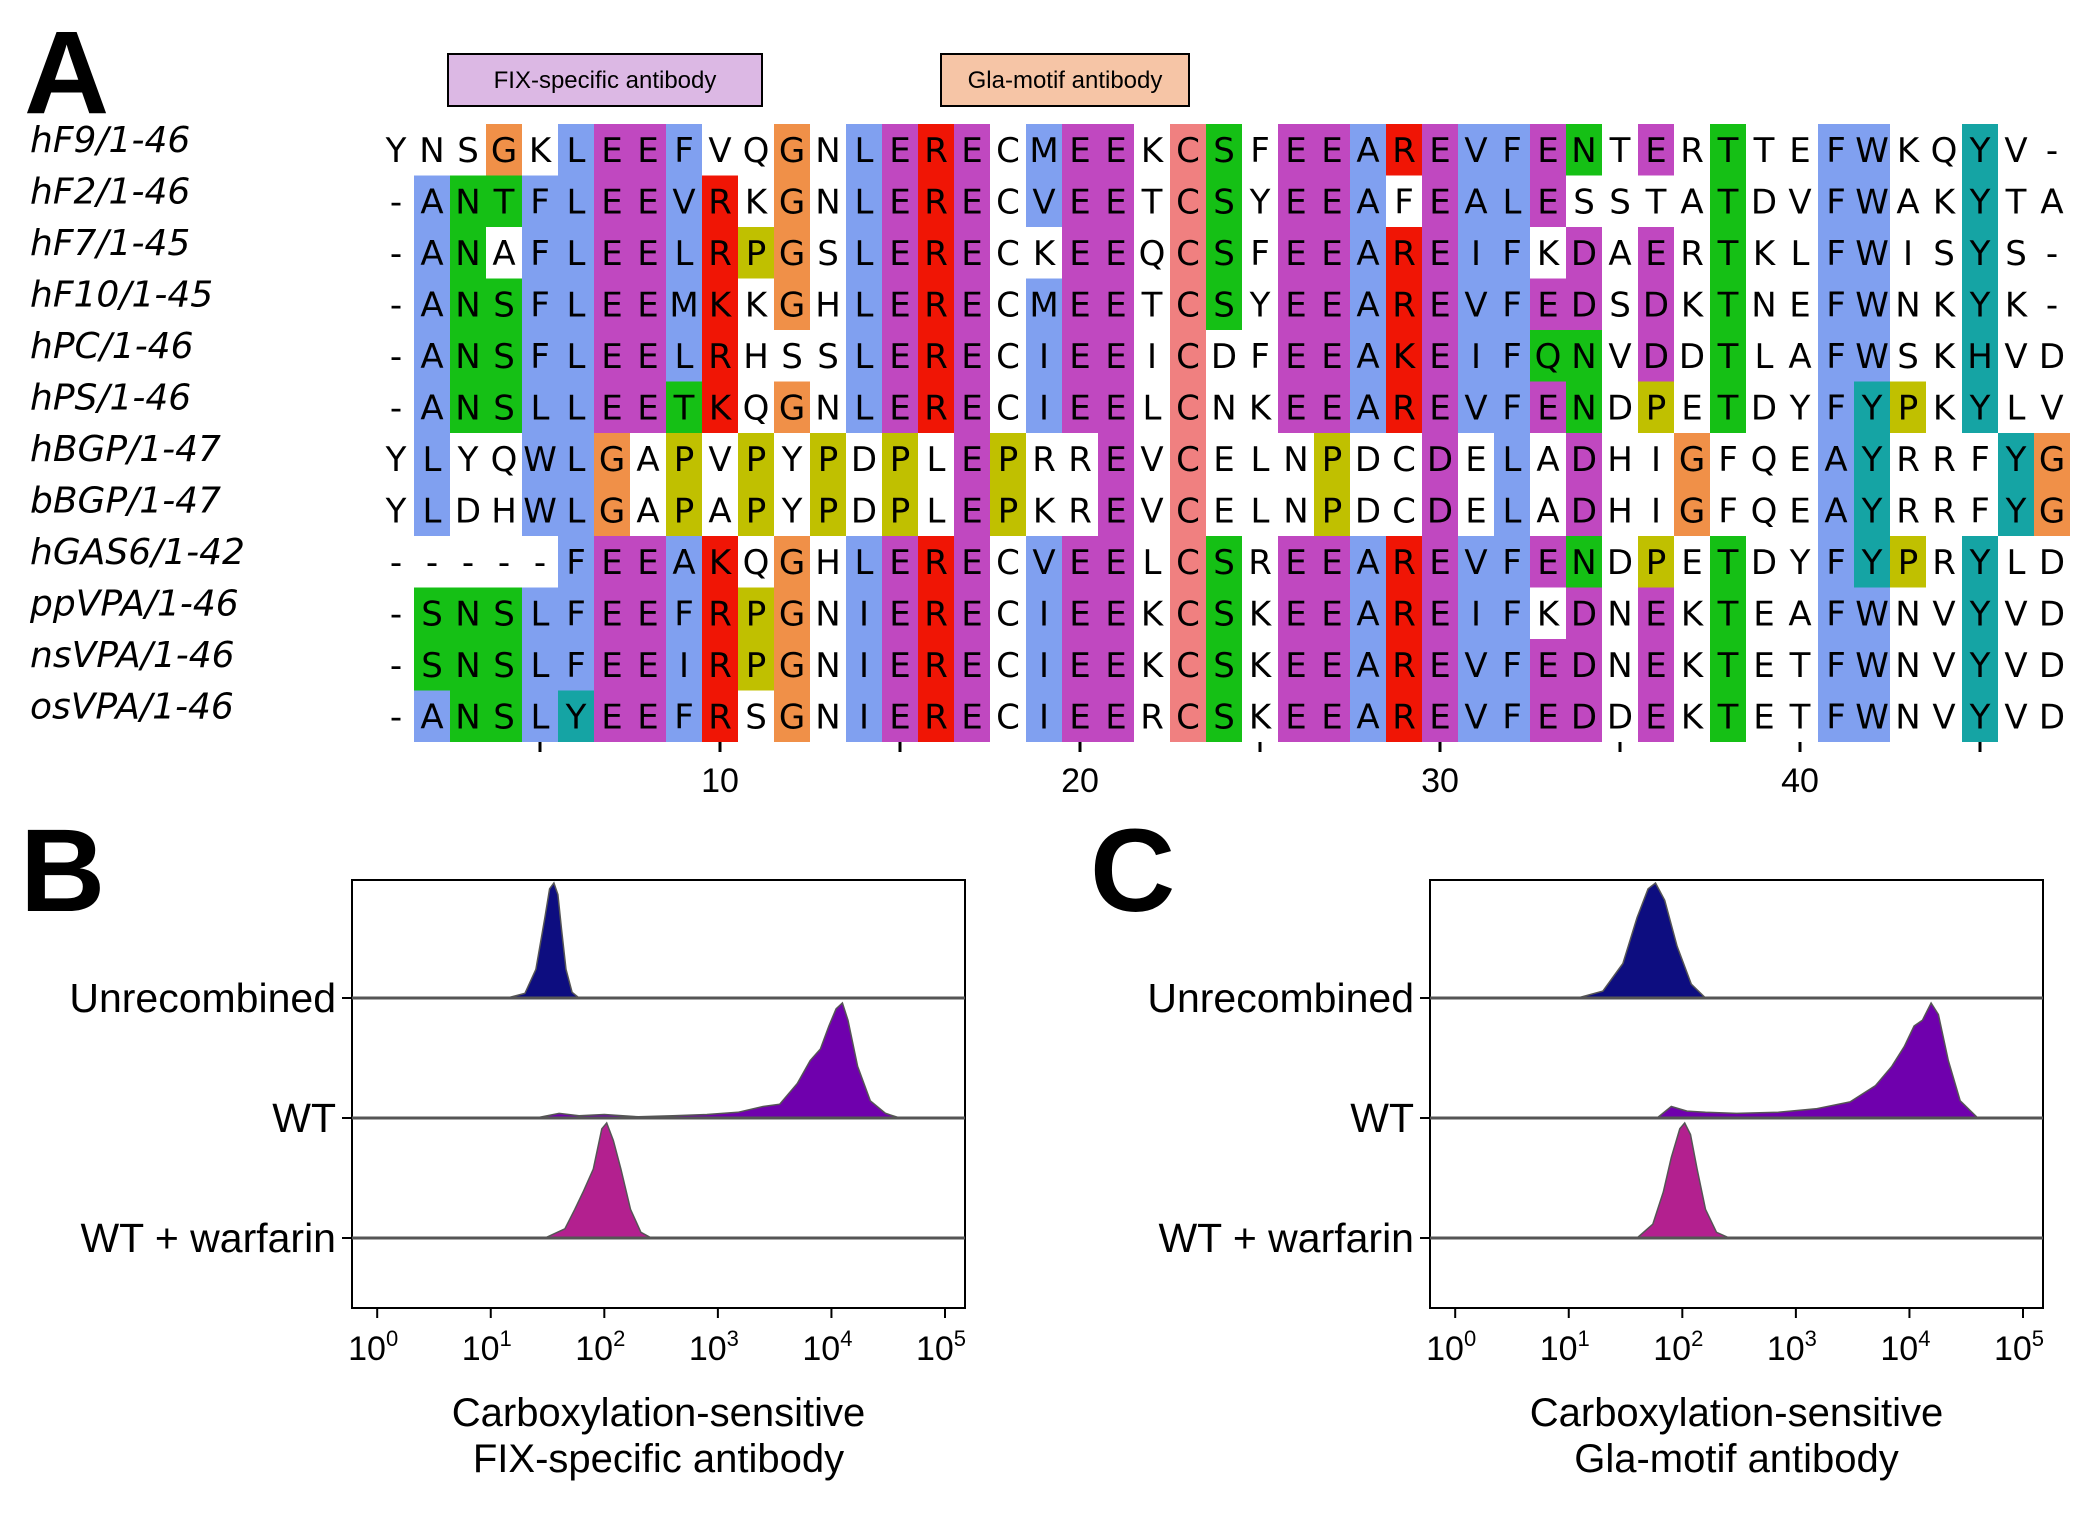  What do you see at coordinates (208, 1238) in the screenshot?
I see `row-label: WT + warfarin` at bounding box center [208, 1238].